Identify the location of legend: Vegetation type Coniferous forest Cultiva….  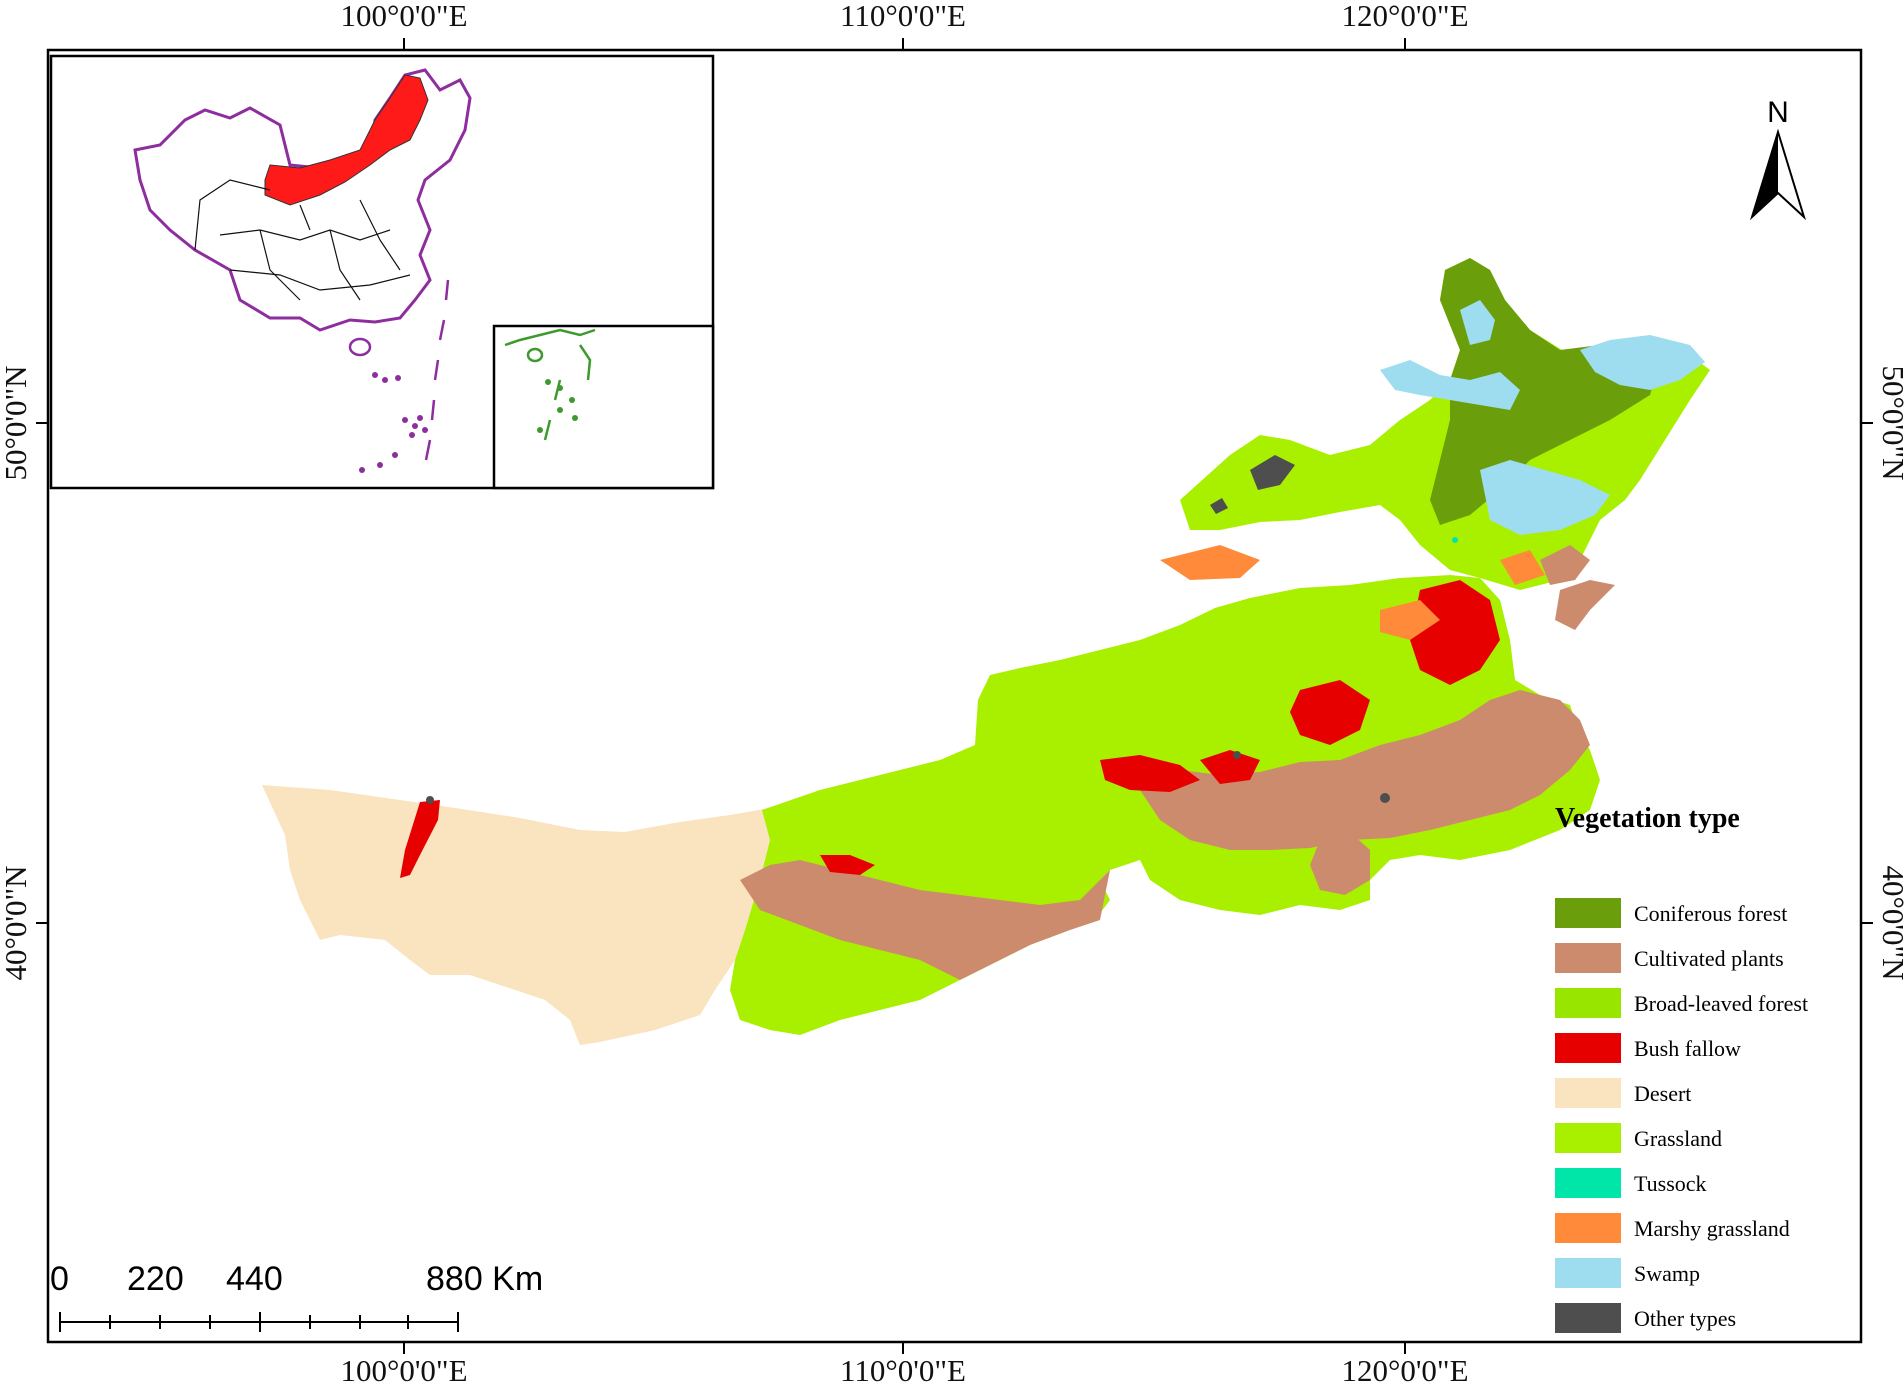
(1681, 1068).